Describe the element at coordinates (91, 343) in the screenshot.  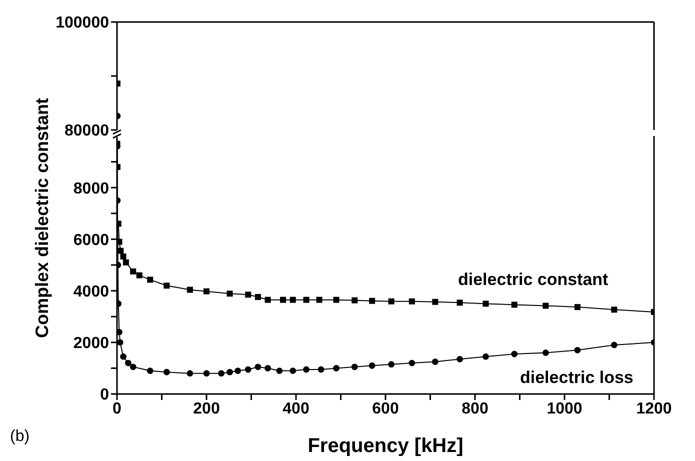
I see `y-tick-label: 2000` at that location.